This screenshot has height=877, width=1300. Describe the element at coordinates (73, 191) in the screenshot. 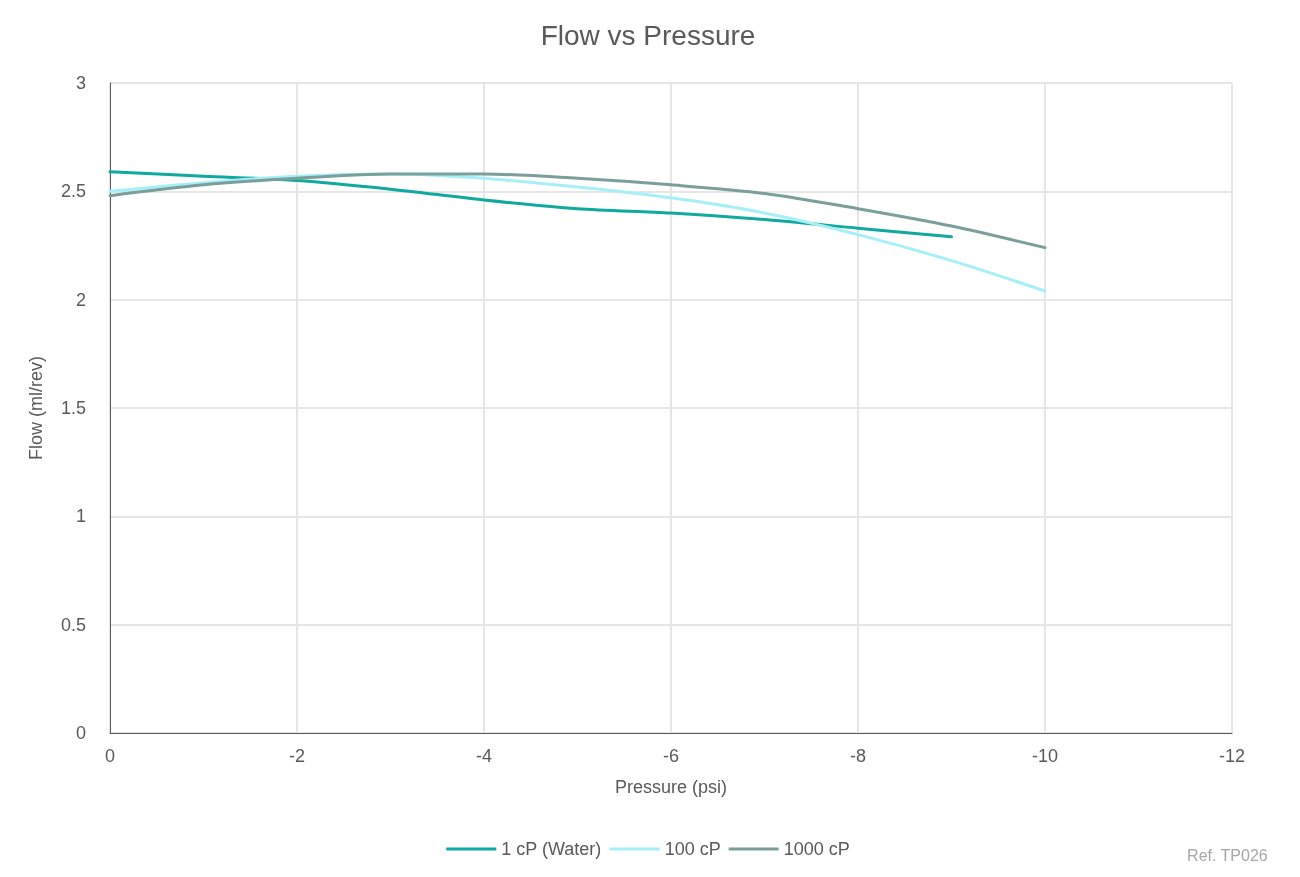

I see `y-tick-label: 2.5` at that location.